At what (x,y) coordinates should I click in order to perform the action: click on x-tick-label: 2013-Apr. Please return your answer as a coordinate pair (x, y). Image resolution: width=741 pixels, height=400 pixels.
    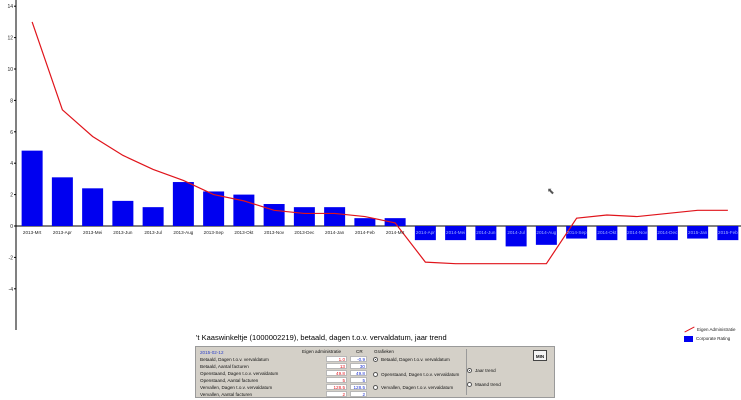
    Looking at the image, I should click on (62, 232).